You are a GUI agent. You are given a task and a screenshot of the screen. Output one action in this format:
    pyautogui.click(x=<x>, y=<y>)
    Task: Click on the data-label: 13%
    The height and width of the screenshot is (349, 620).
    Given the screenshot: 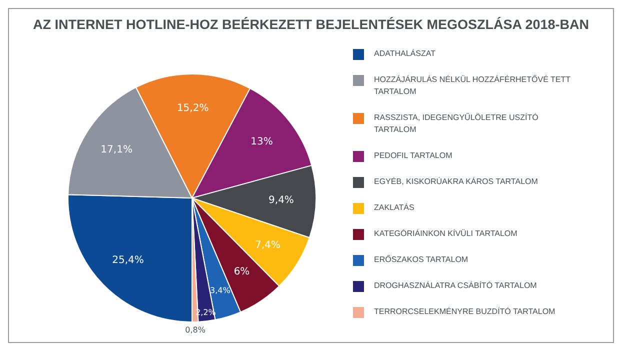 What is the action you would take?
    pyautogui.click(x=261, y=142)
    